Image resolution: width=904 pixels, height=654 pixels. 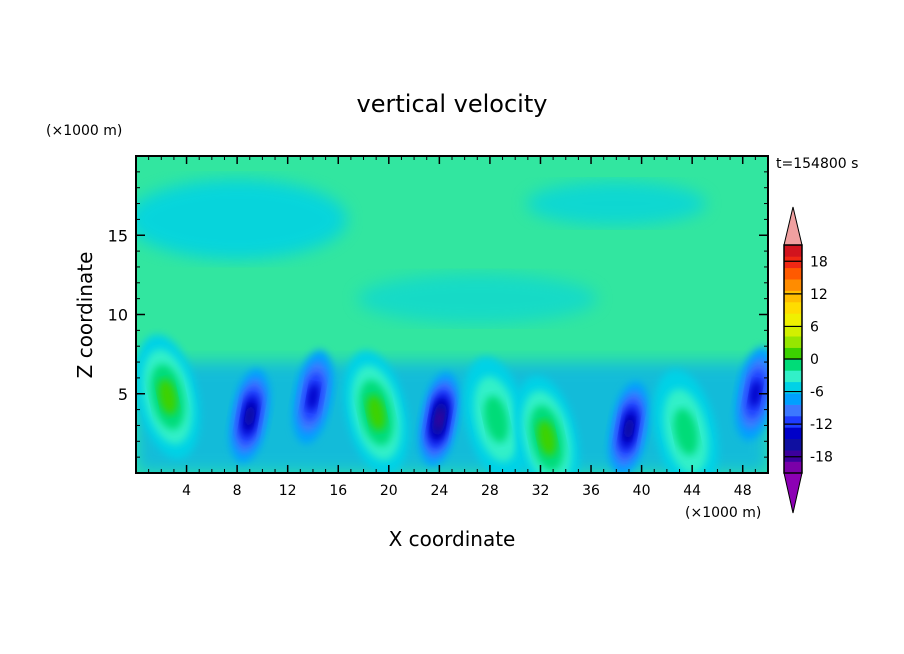 What do you see at coordinates (591, 491) in the screenshot?
I see `x-tick-label: 36` at bounding box center [591, 491].